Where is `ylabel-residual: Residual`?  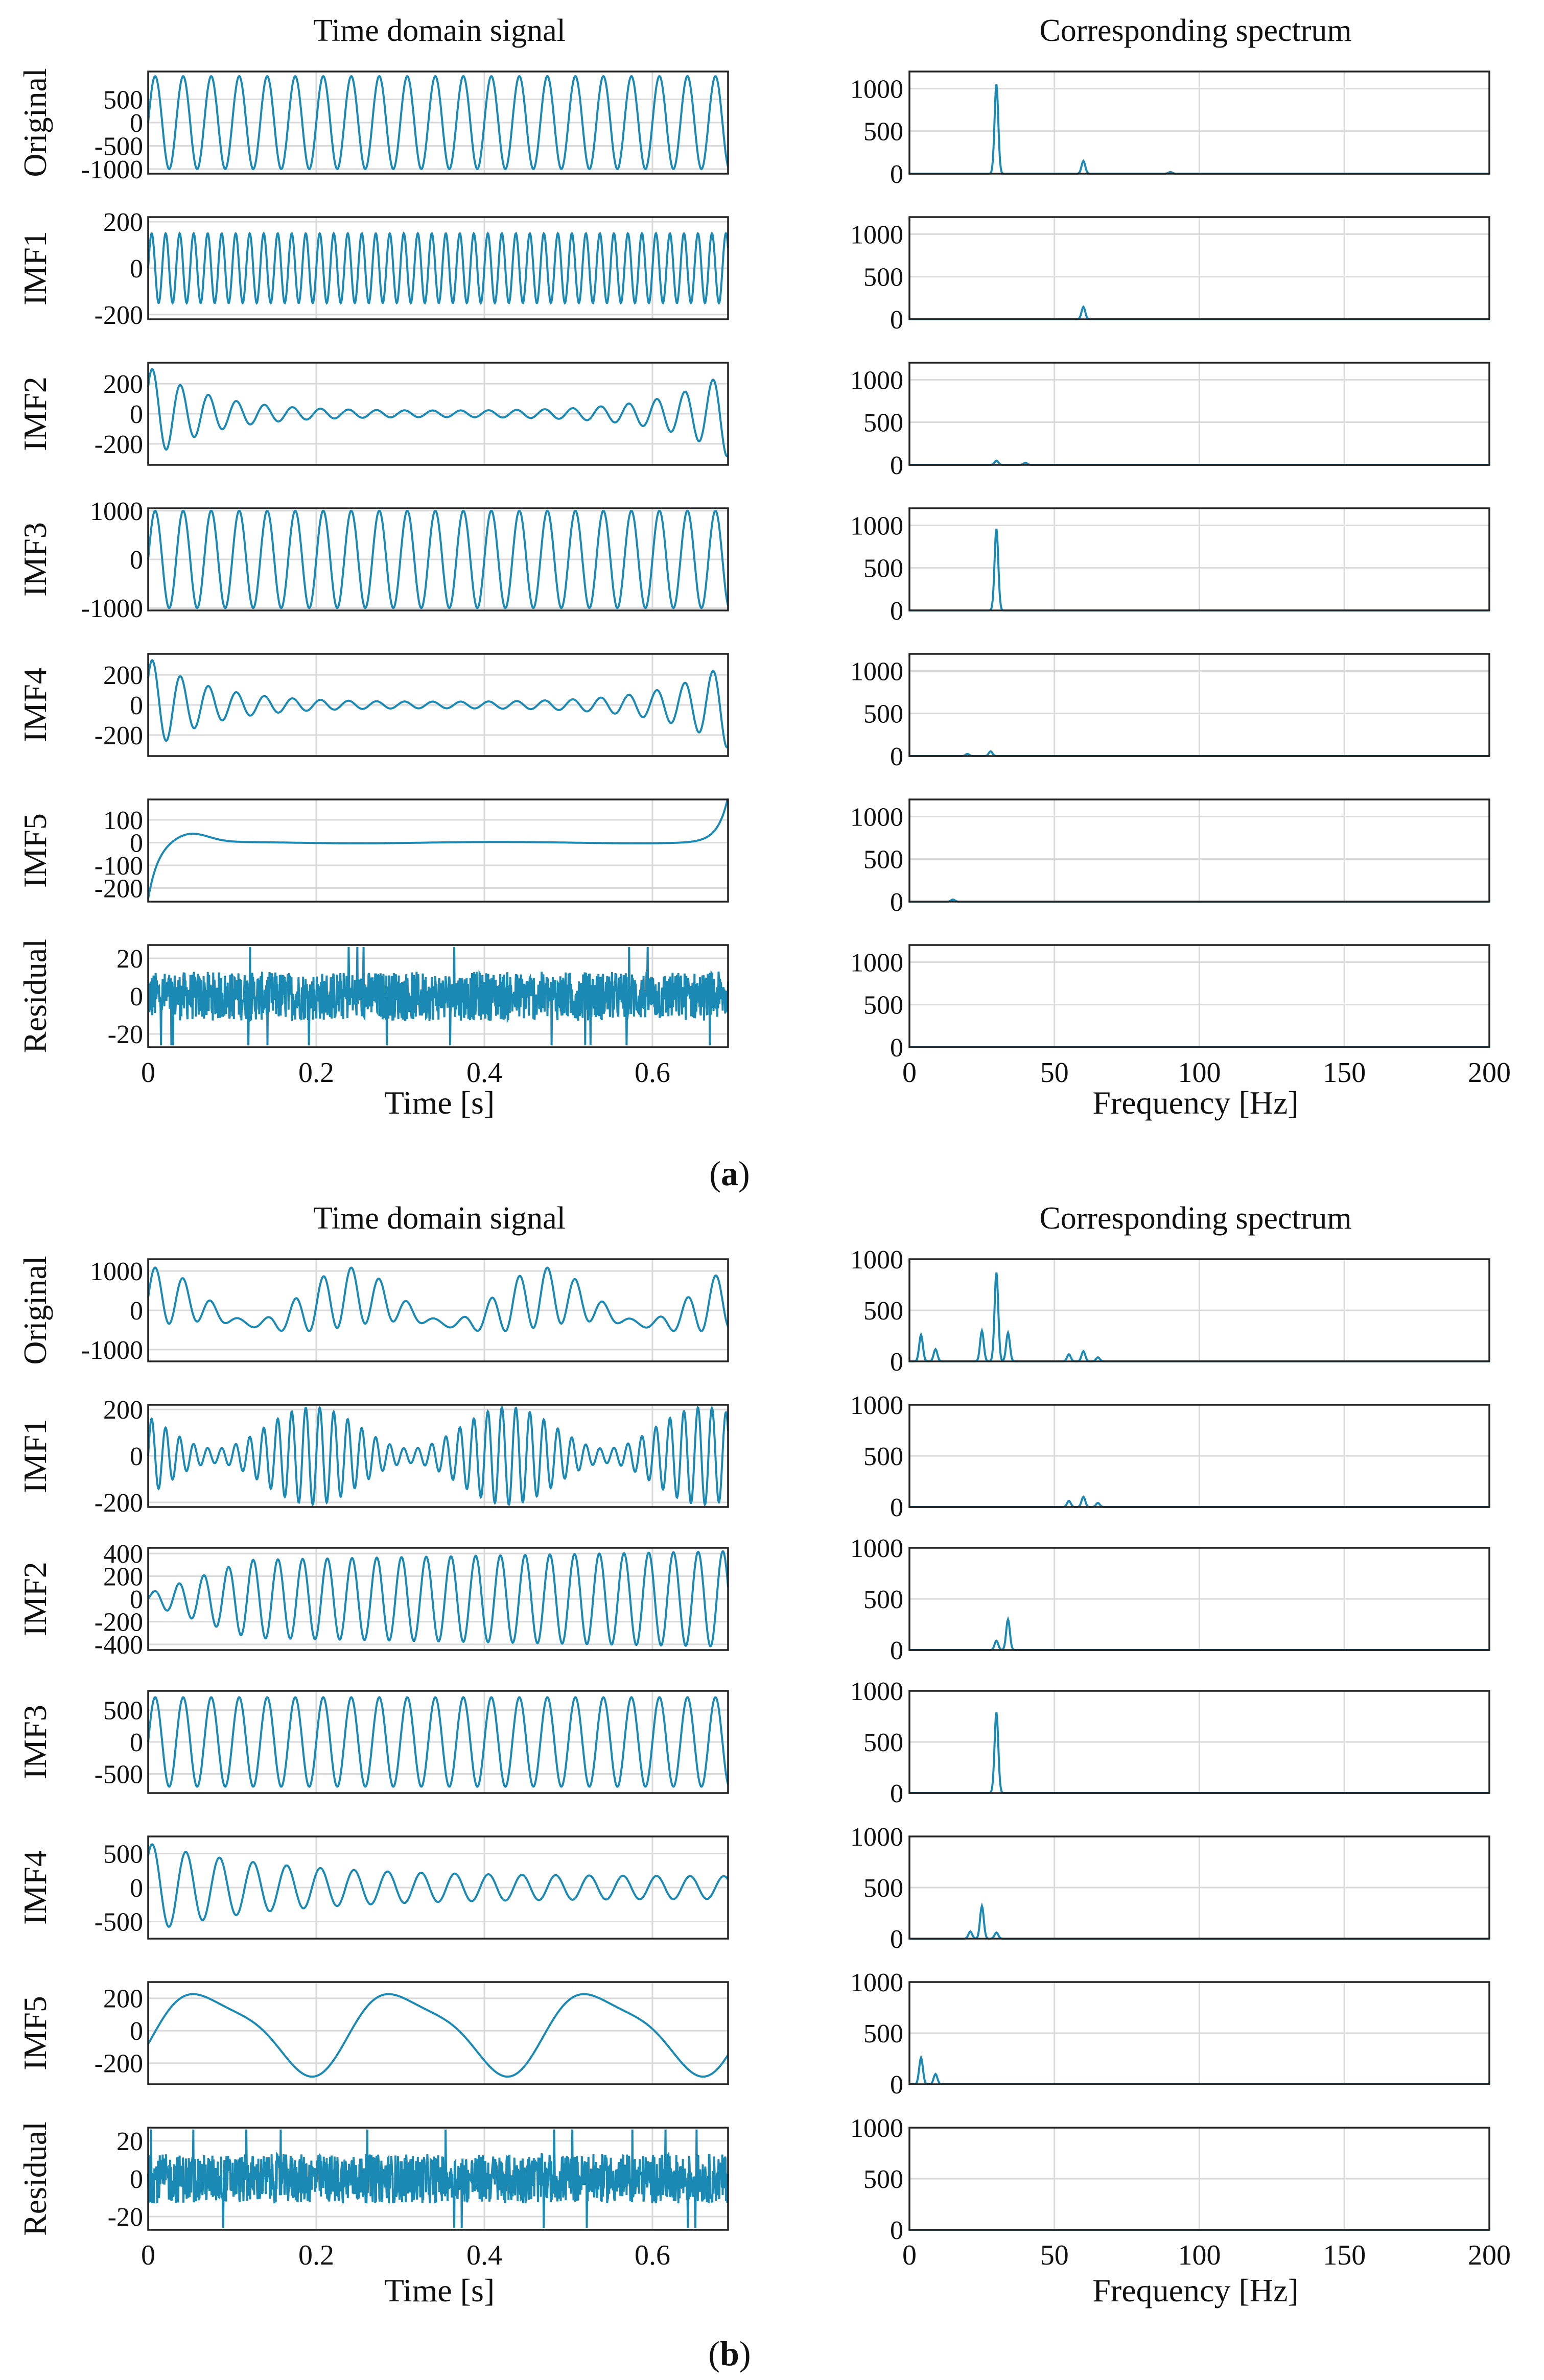
ylabel-residual: Residual is located at coordinates (35, 996).